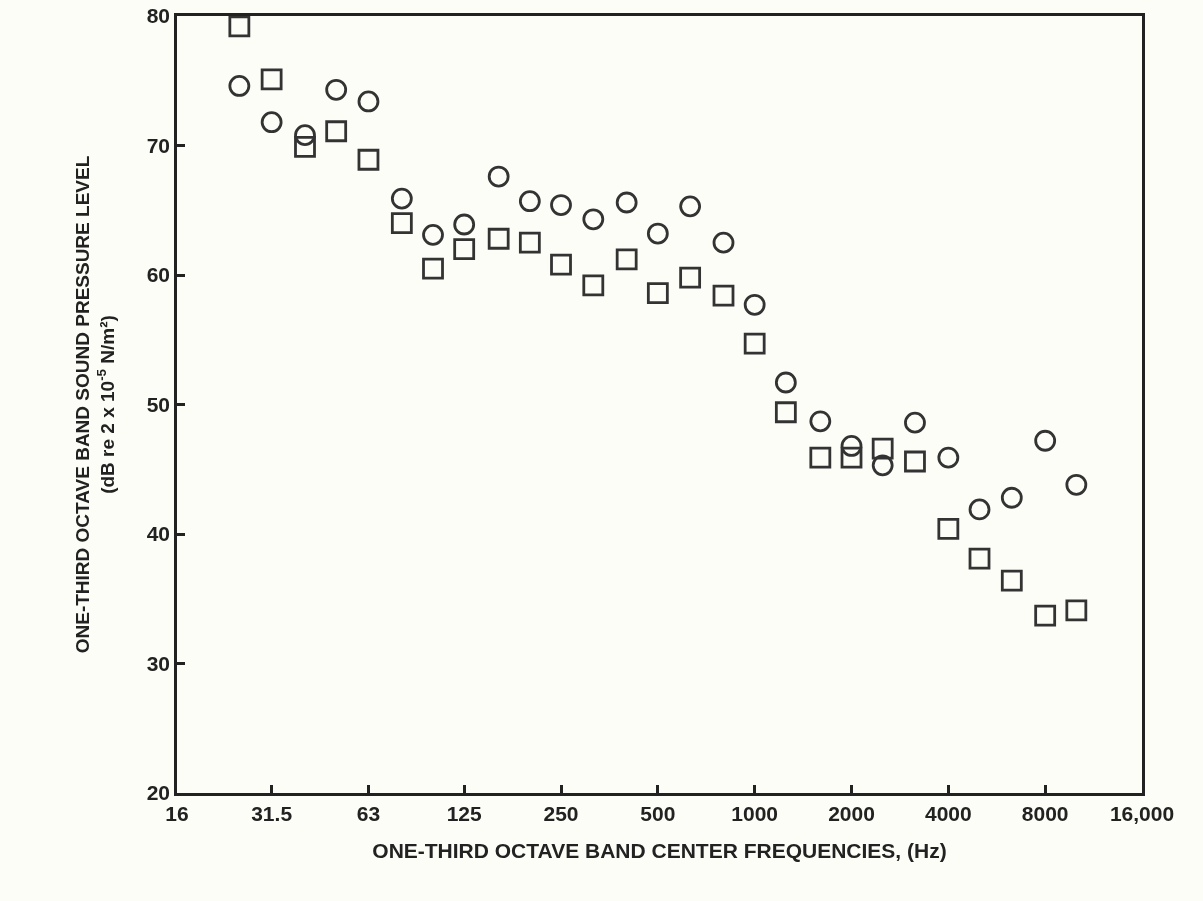 This screenshot has height=901, width=1203. What do you see at coordinates (948, 813) in the screenshot?
I see `x-tick-label: 4000` at bounding box center [948, 813].